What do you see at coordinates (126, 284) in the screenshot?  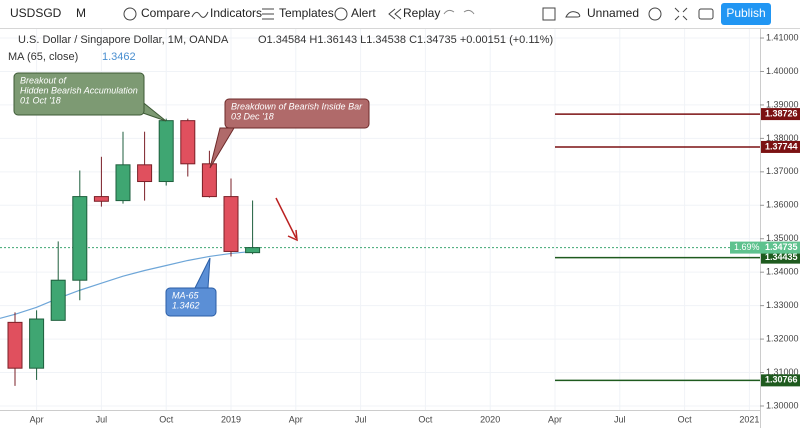 I see `ma-line` at bounding box center [126, 284].